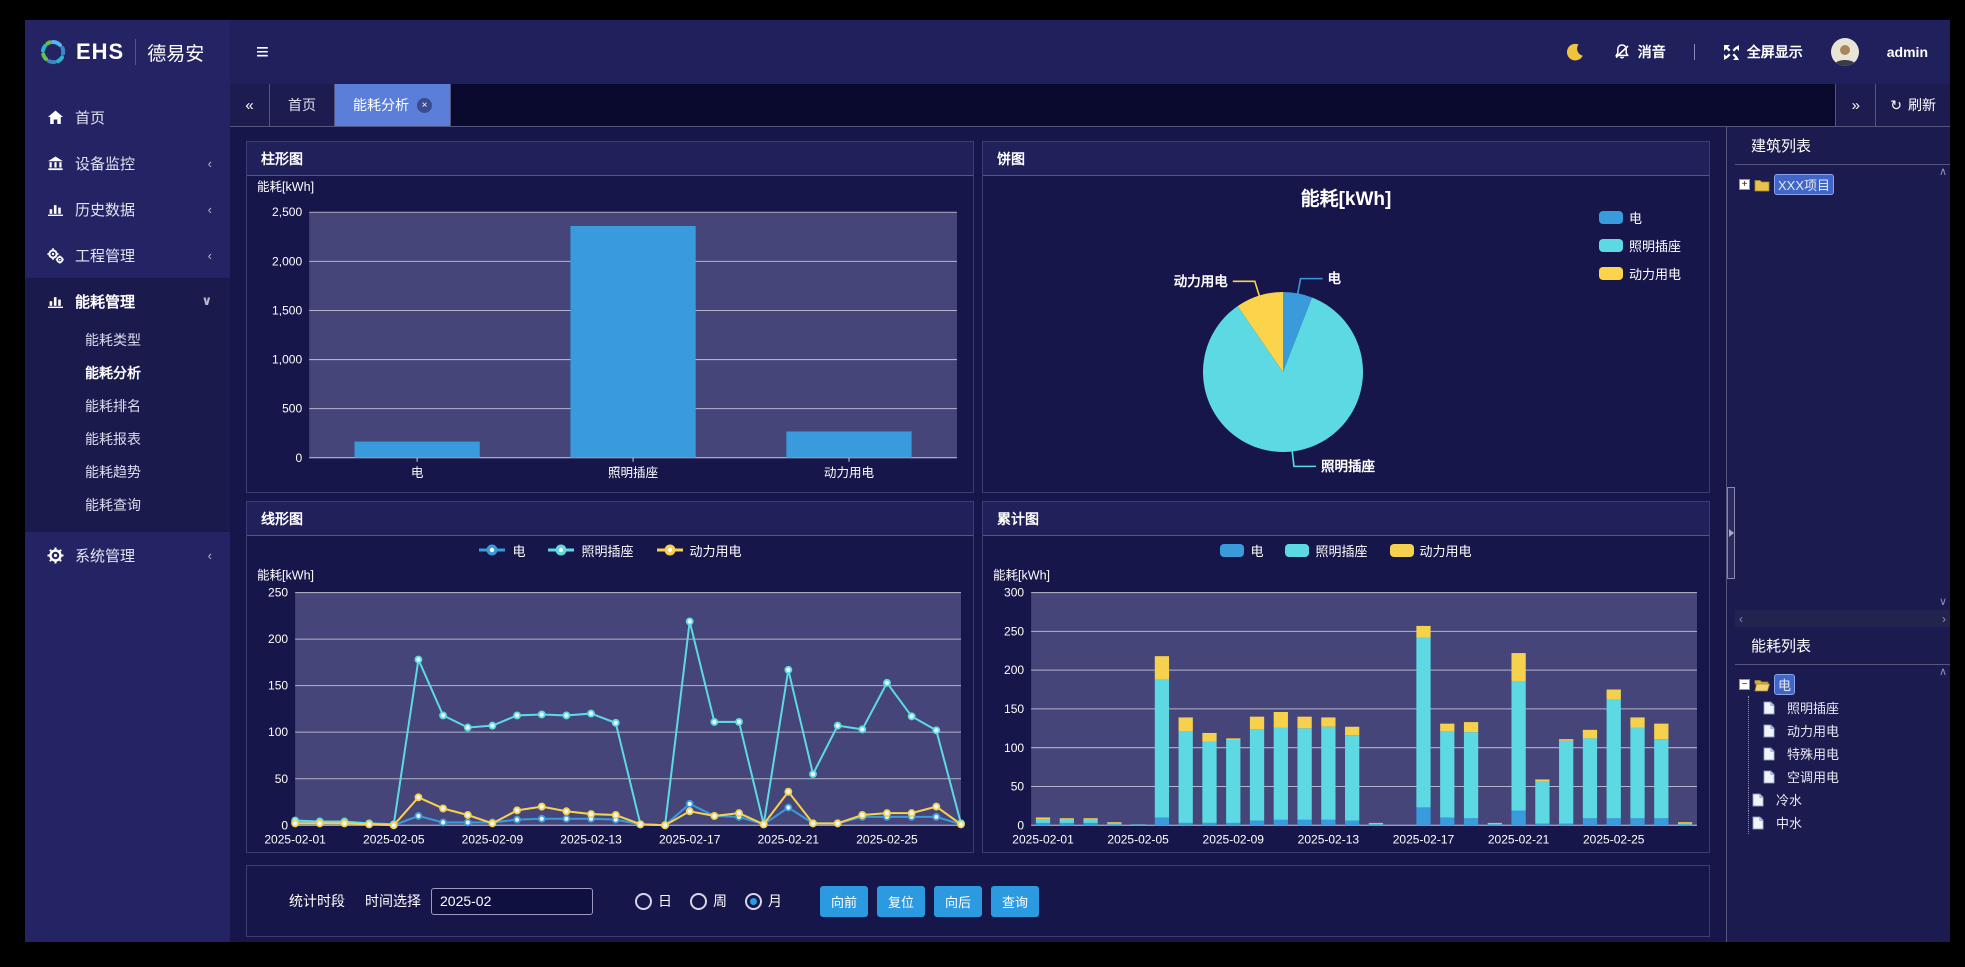 The image size is (1965, 967). Describe the element at coordinates (1804, 184) in the screenshot. I see `tree-item-label: XXX项目` at that location.